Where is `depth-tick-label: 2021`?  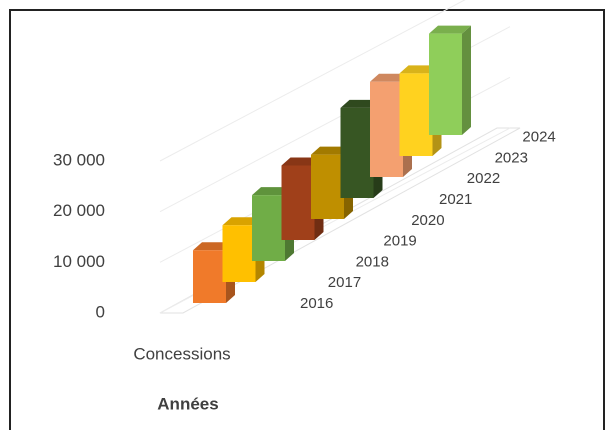 depth-tick-label: 2021 is located at coordinates (455, 199).